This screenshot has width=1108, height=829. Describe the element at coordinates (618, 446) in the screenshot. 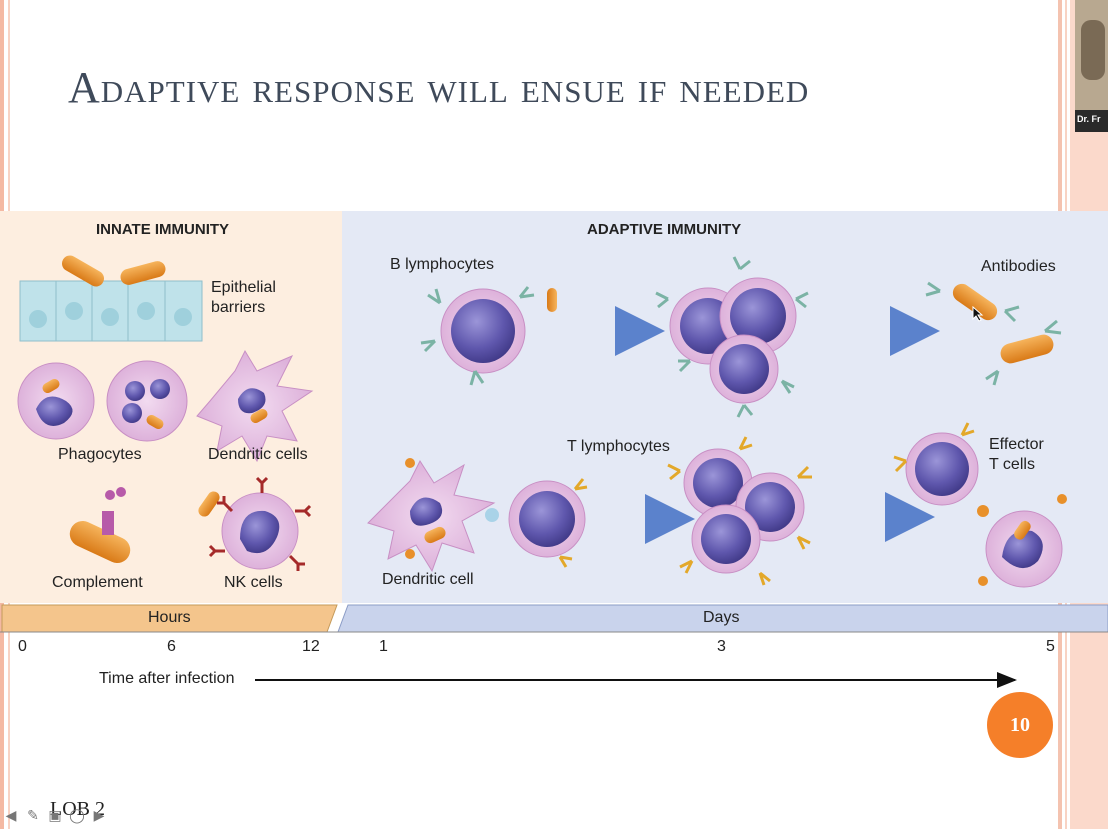

I see `label-t-lymphocytes: T lymphocytes` at that location.